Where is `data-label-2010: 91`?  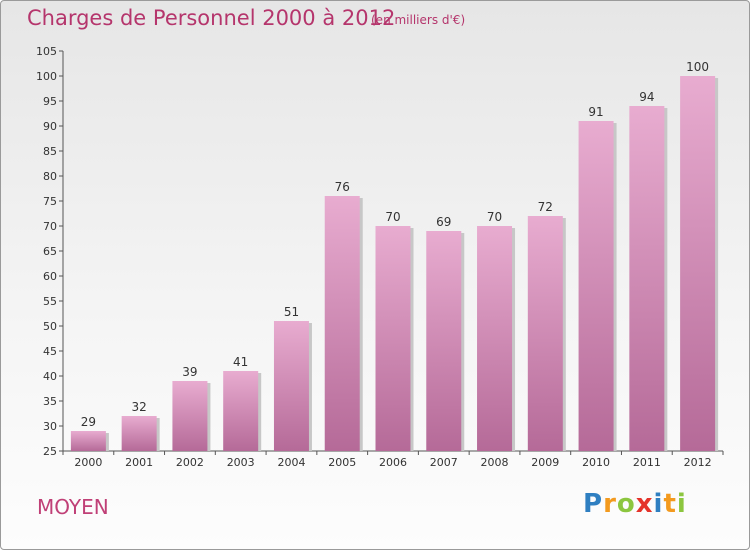
data-label-2010: 91 is located at coordinates (595, 112).